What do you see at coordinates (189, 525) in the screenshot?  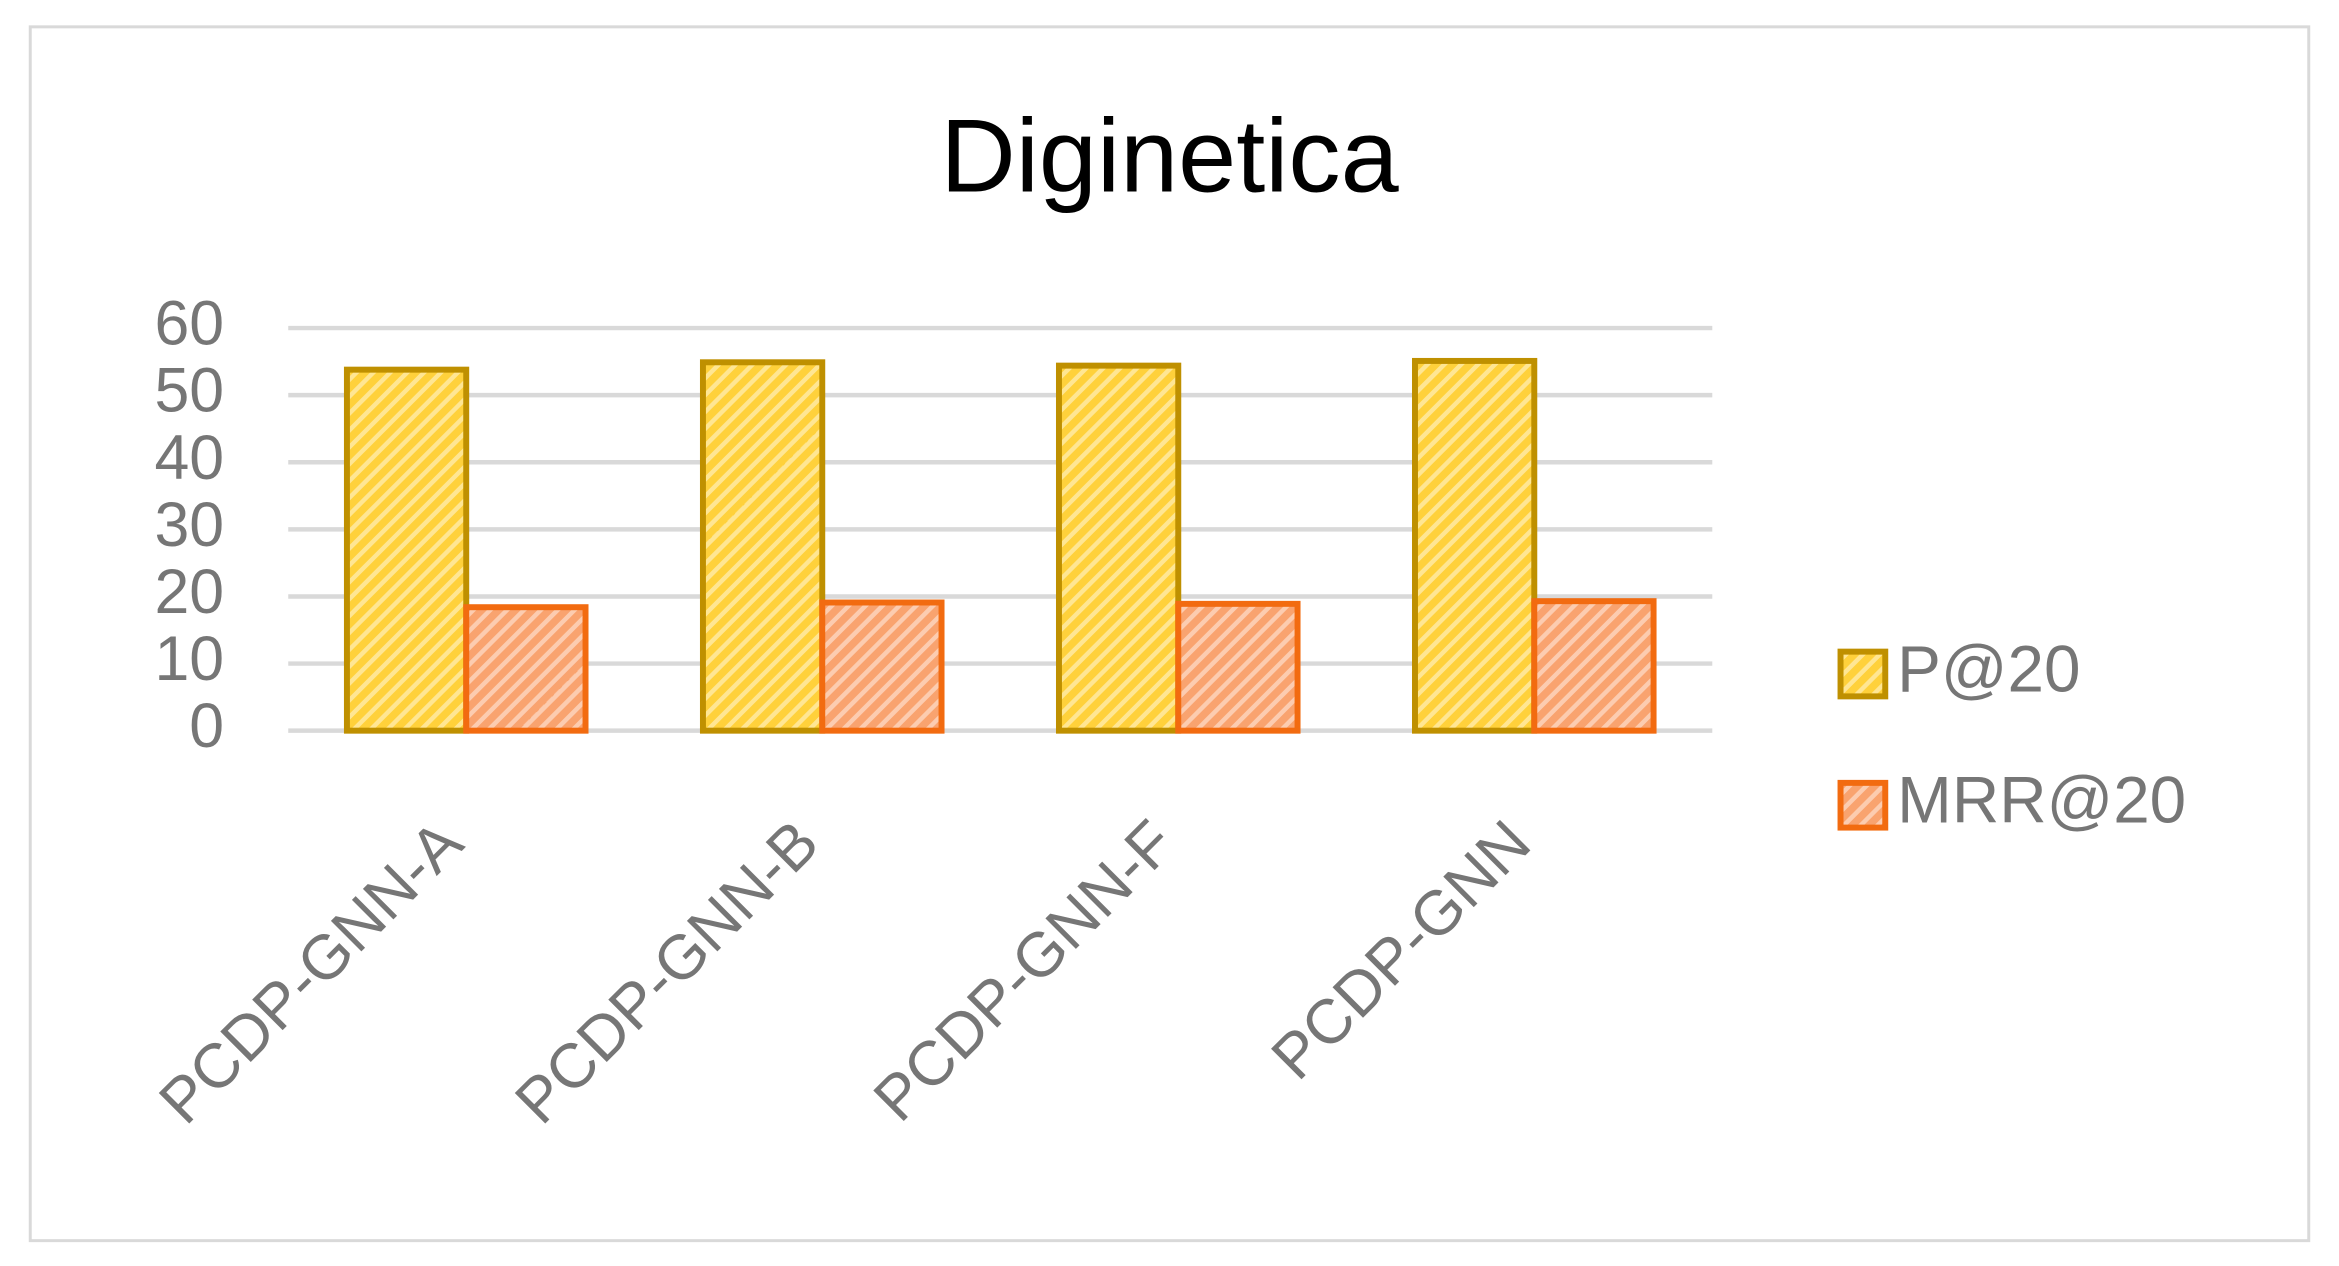 I see `y-tick-label: 30` at bounding box center [189, 525].